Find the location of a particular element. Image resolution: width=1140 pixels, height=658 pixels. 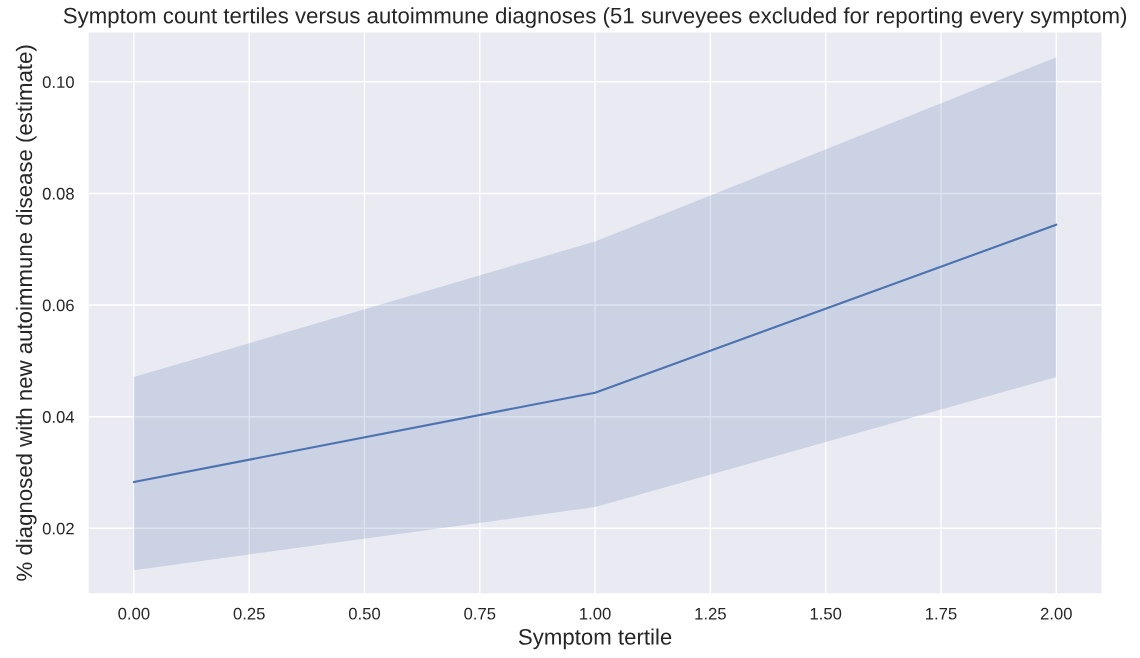

x-tick-label: 1.75 is located at coordinates (941, 613).